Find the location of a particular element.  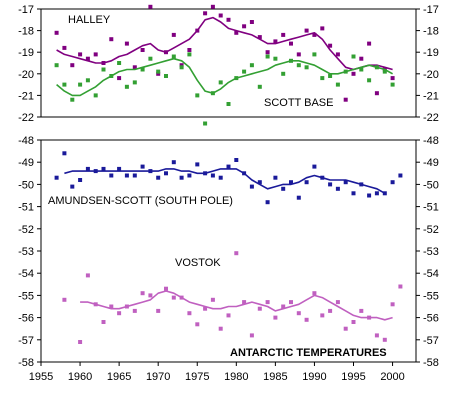

x-tick-label: 1990 is located at coordinates (314, 377).